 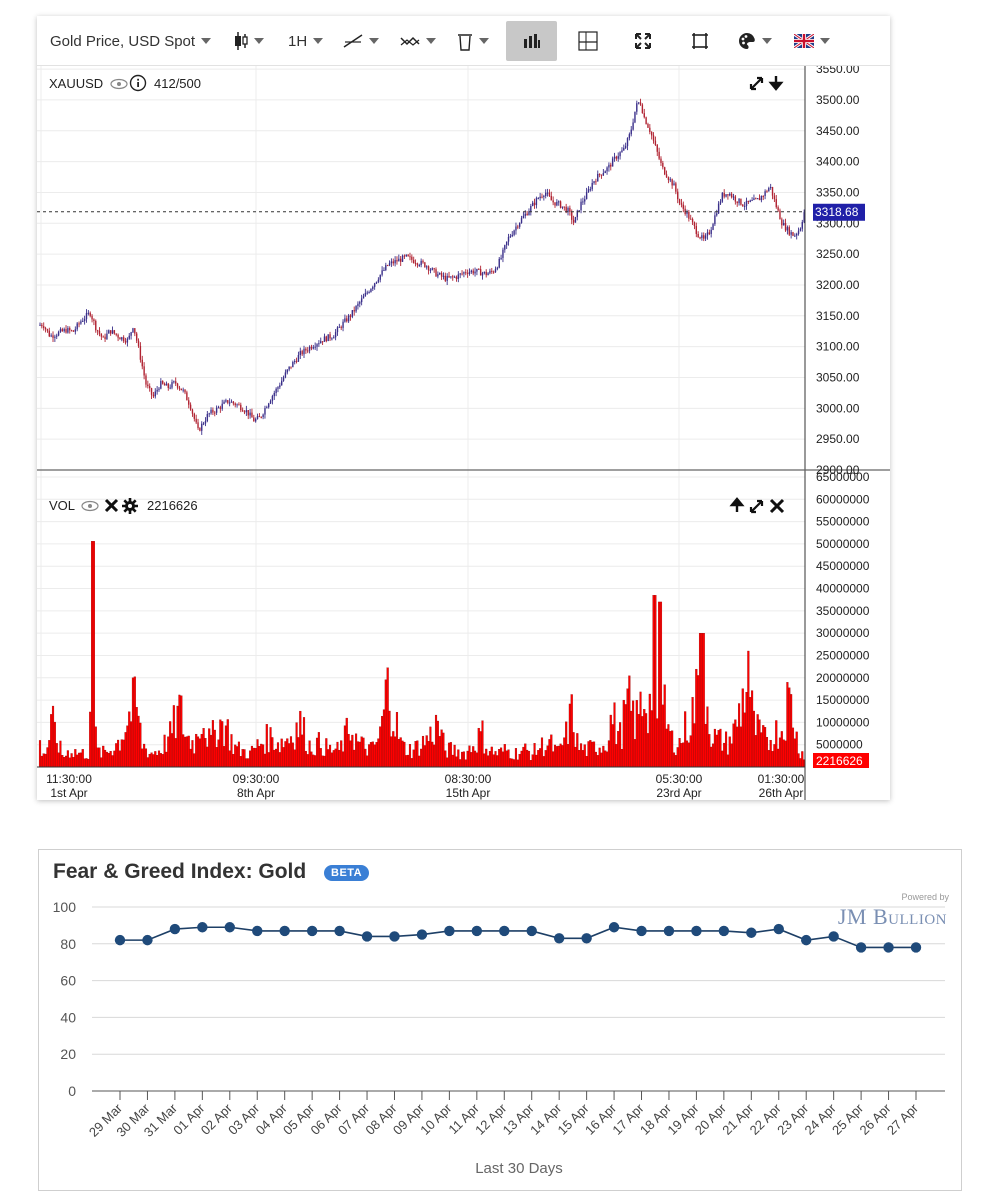 I want to click on fullscreen-button, so click(x=643, y=41).